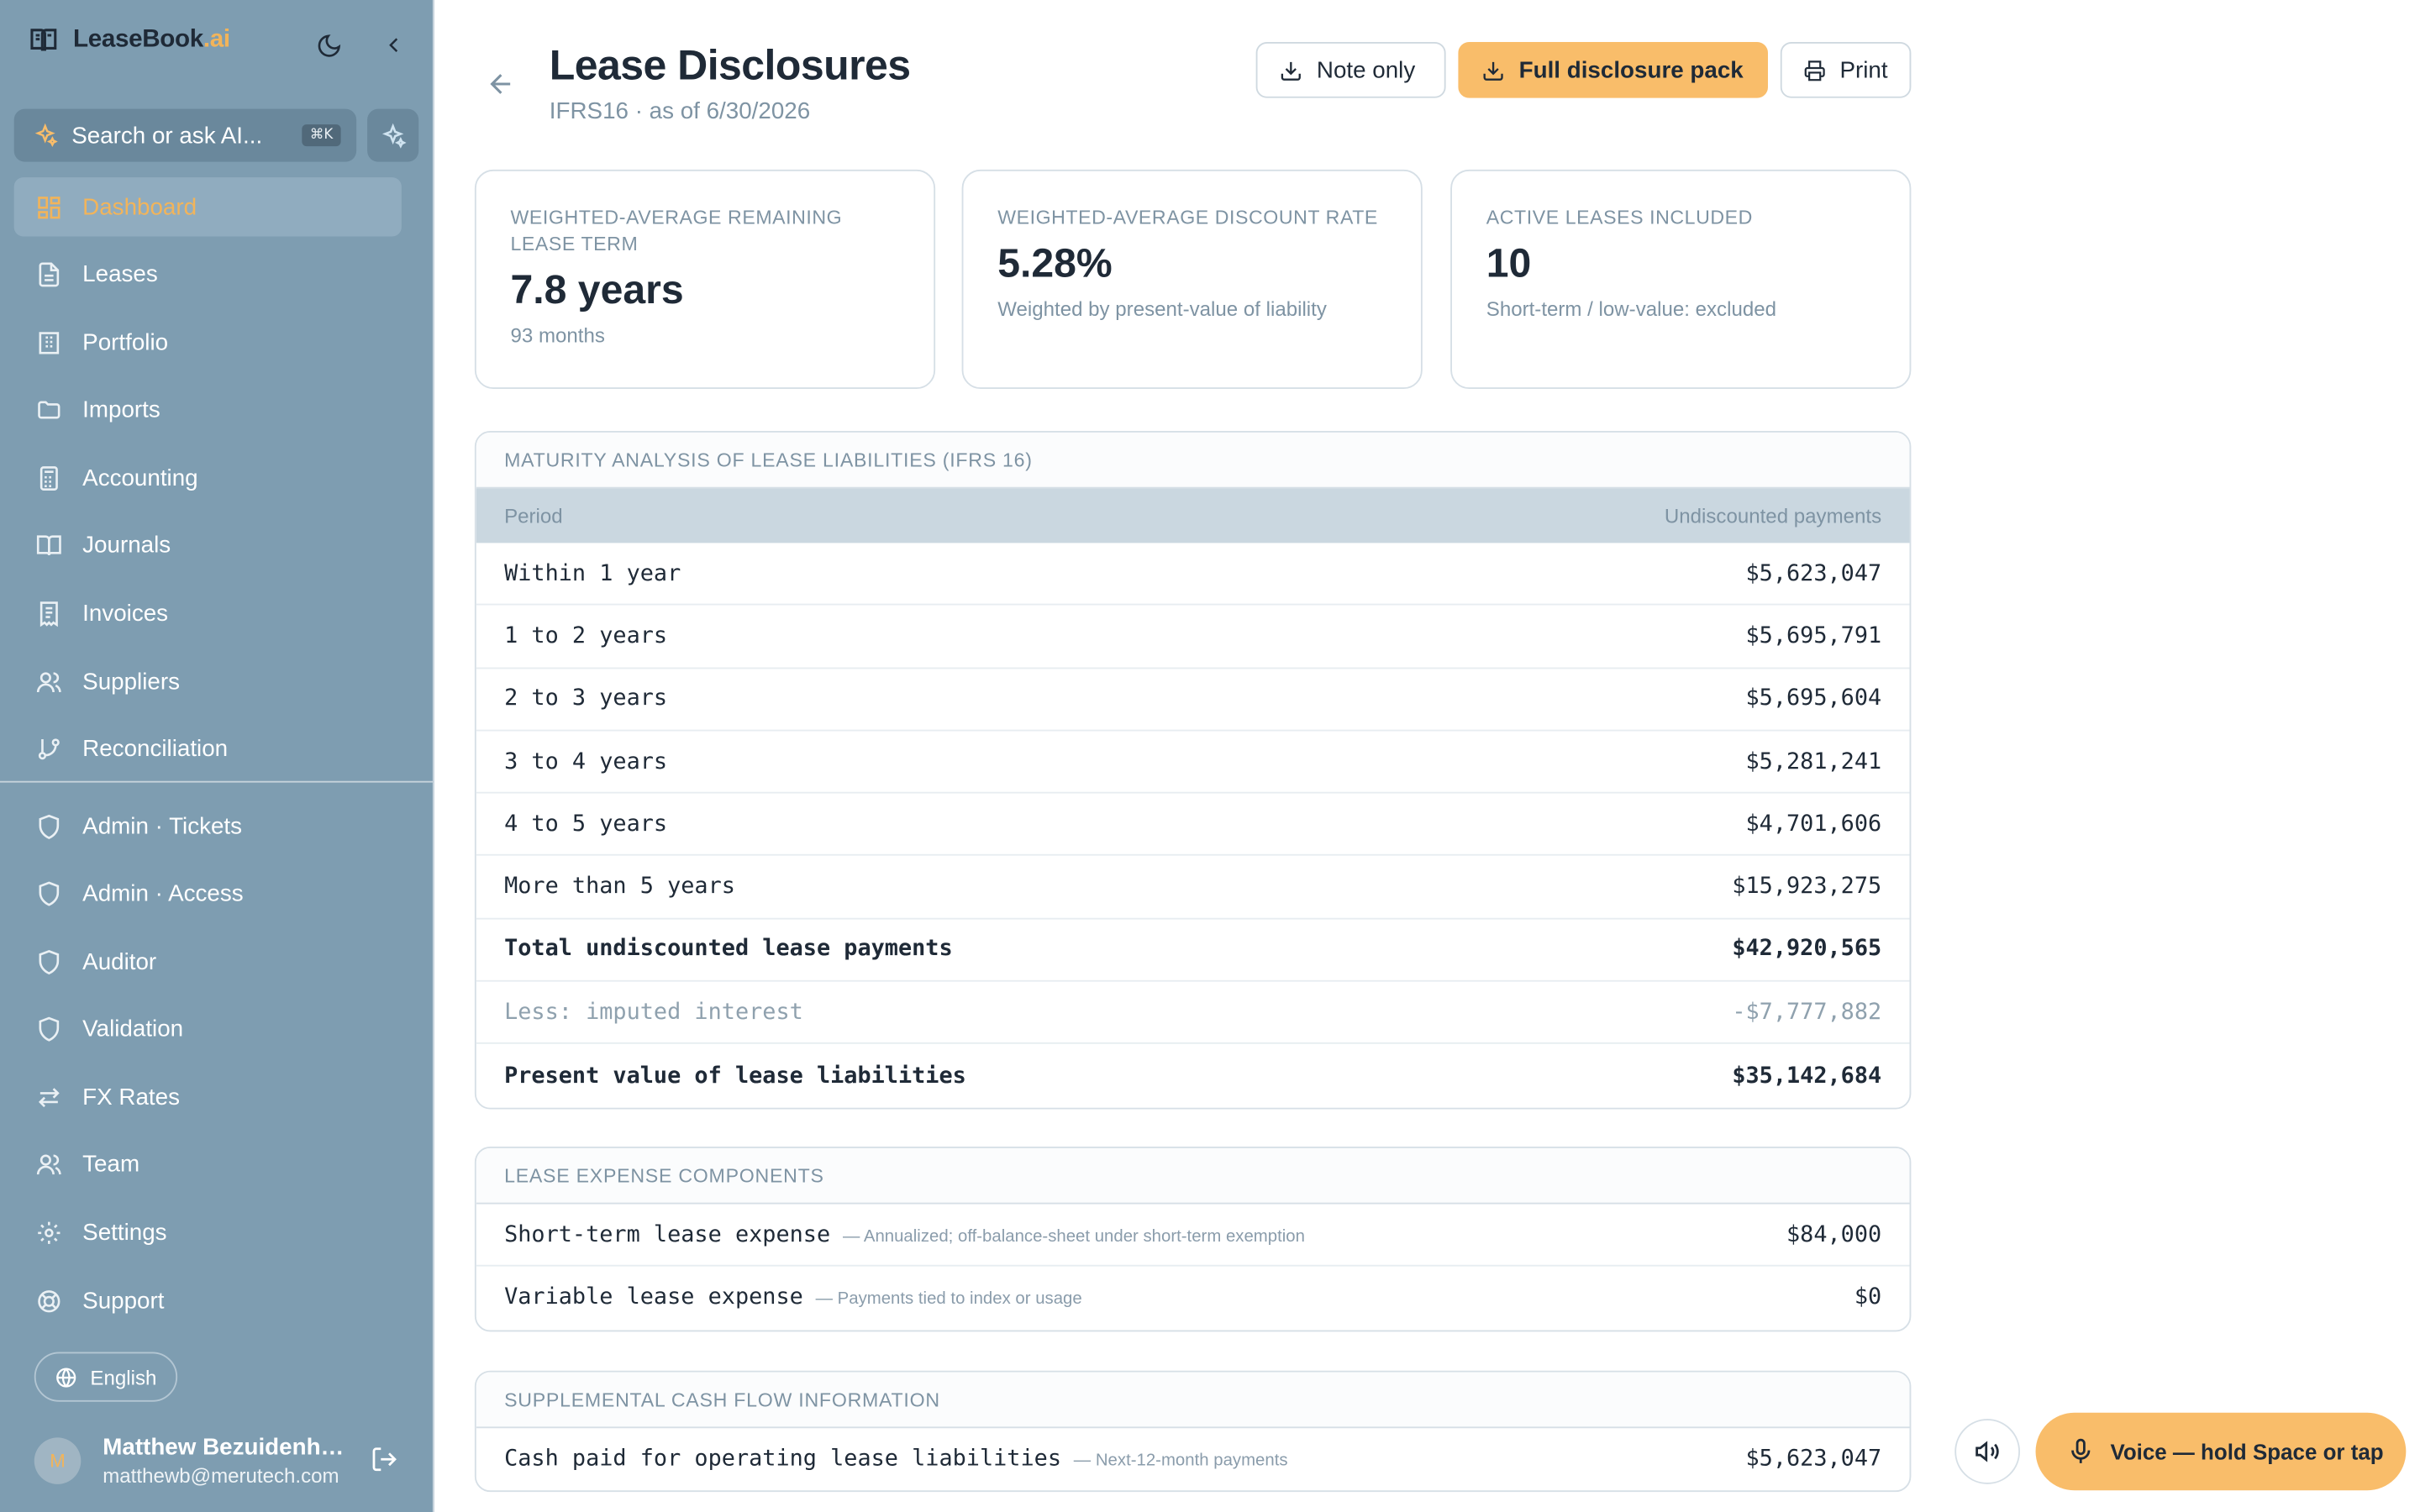 The image size is (2420, 1512). What do you see at coordinates (48, 1233) in the screenshot?
I see `gear-icon` at bounding box center [48, 1233].